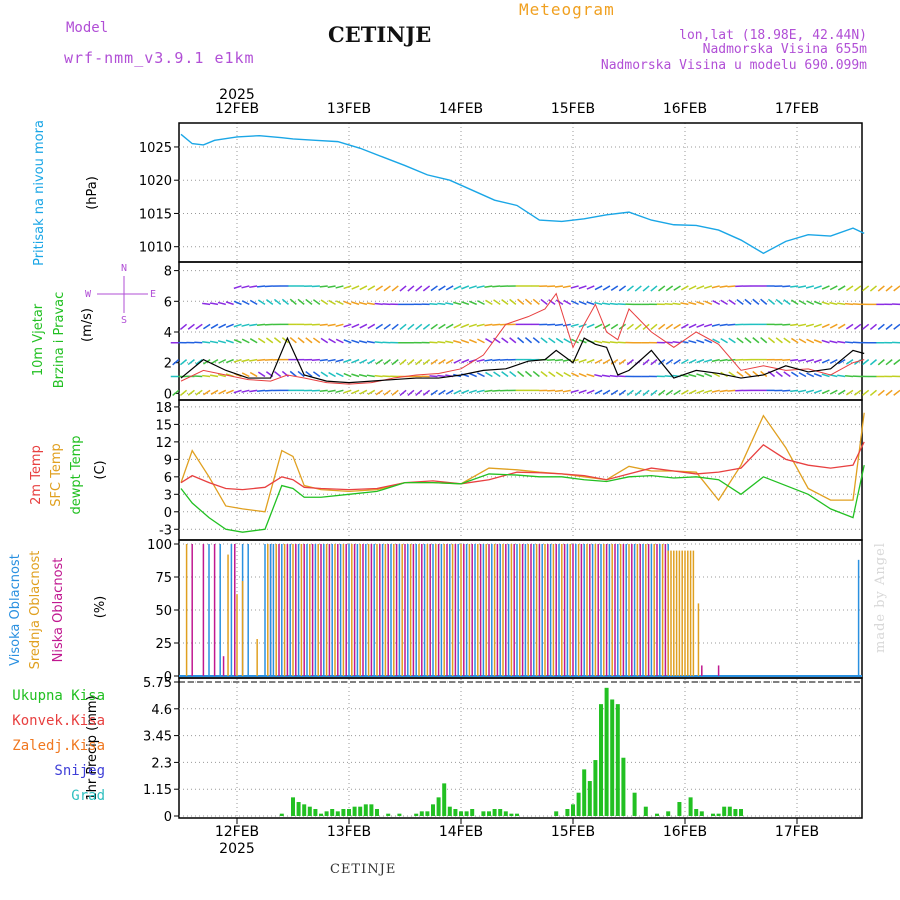 The height and width of the screenshot is (900, 900). Describe the element at coordinates (100, 607) in the screenshot. I see `cloud-unit: (%)` at that location.